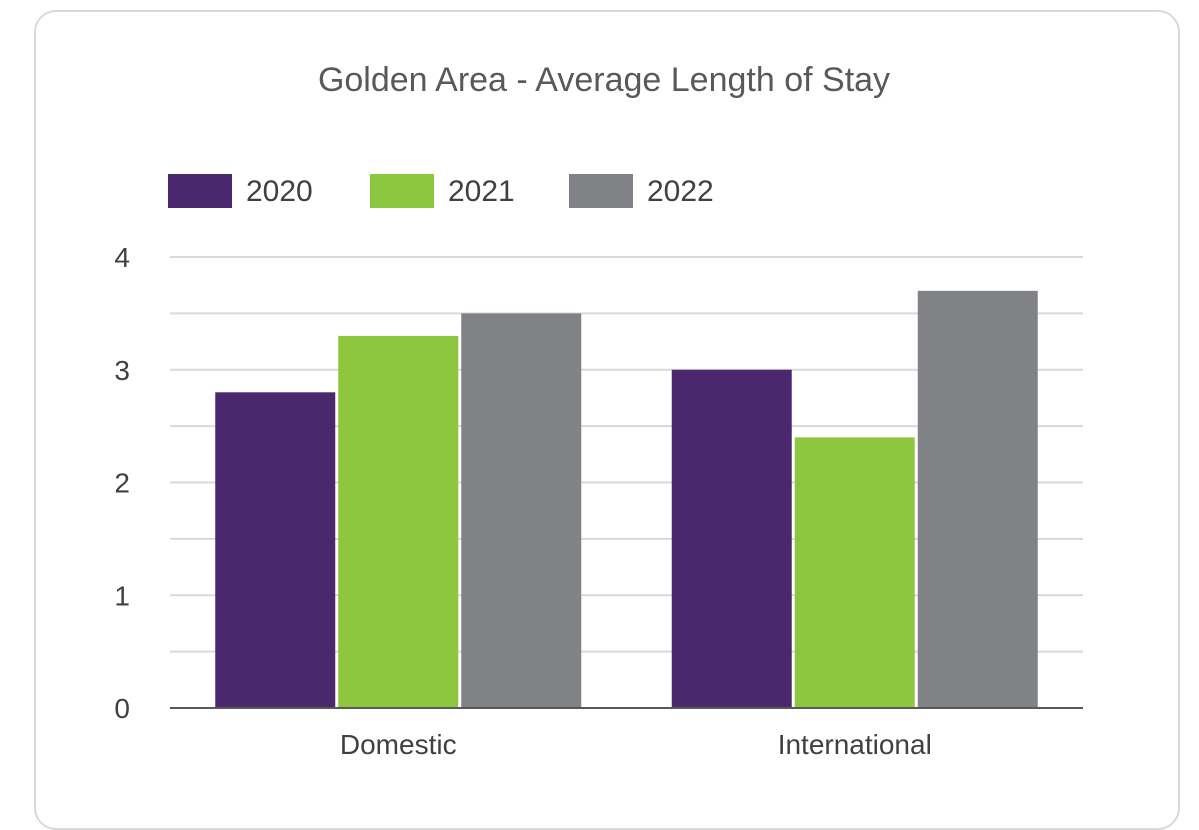 The image size is (1199, 830). What do you see at coordinates (398, 744) in the screenshot?
I see `x-category-label: Domestic` at bounding box center [398, 744].